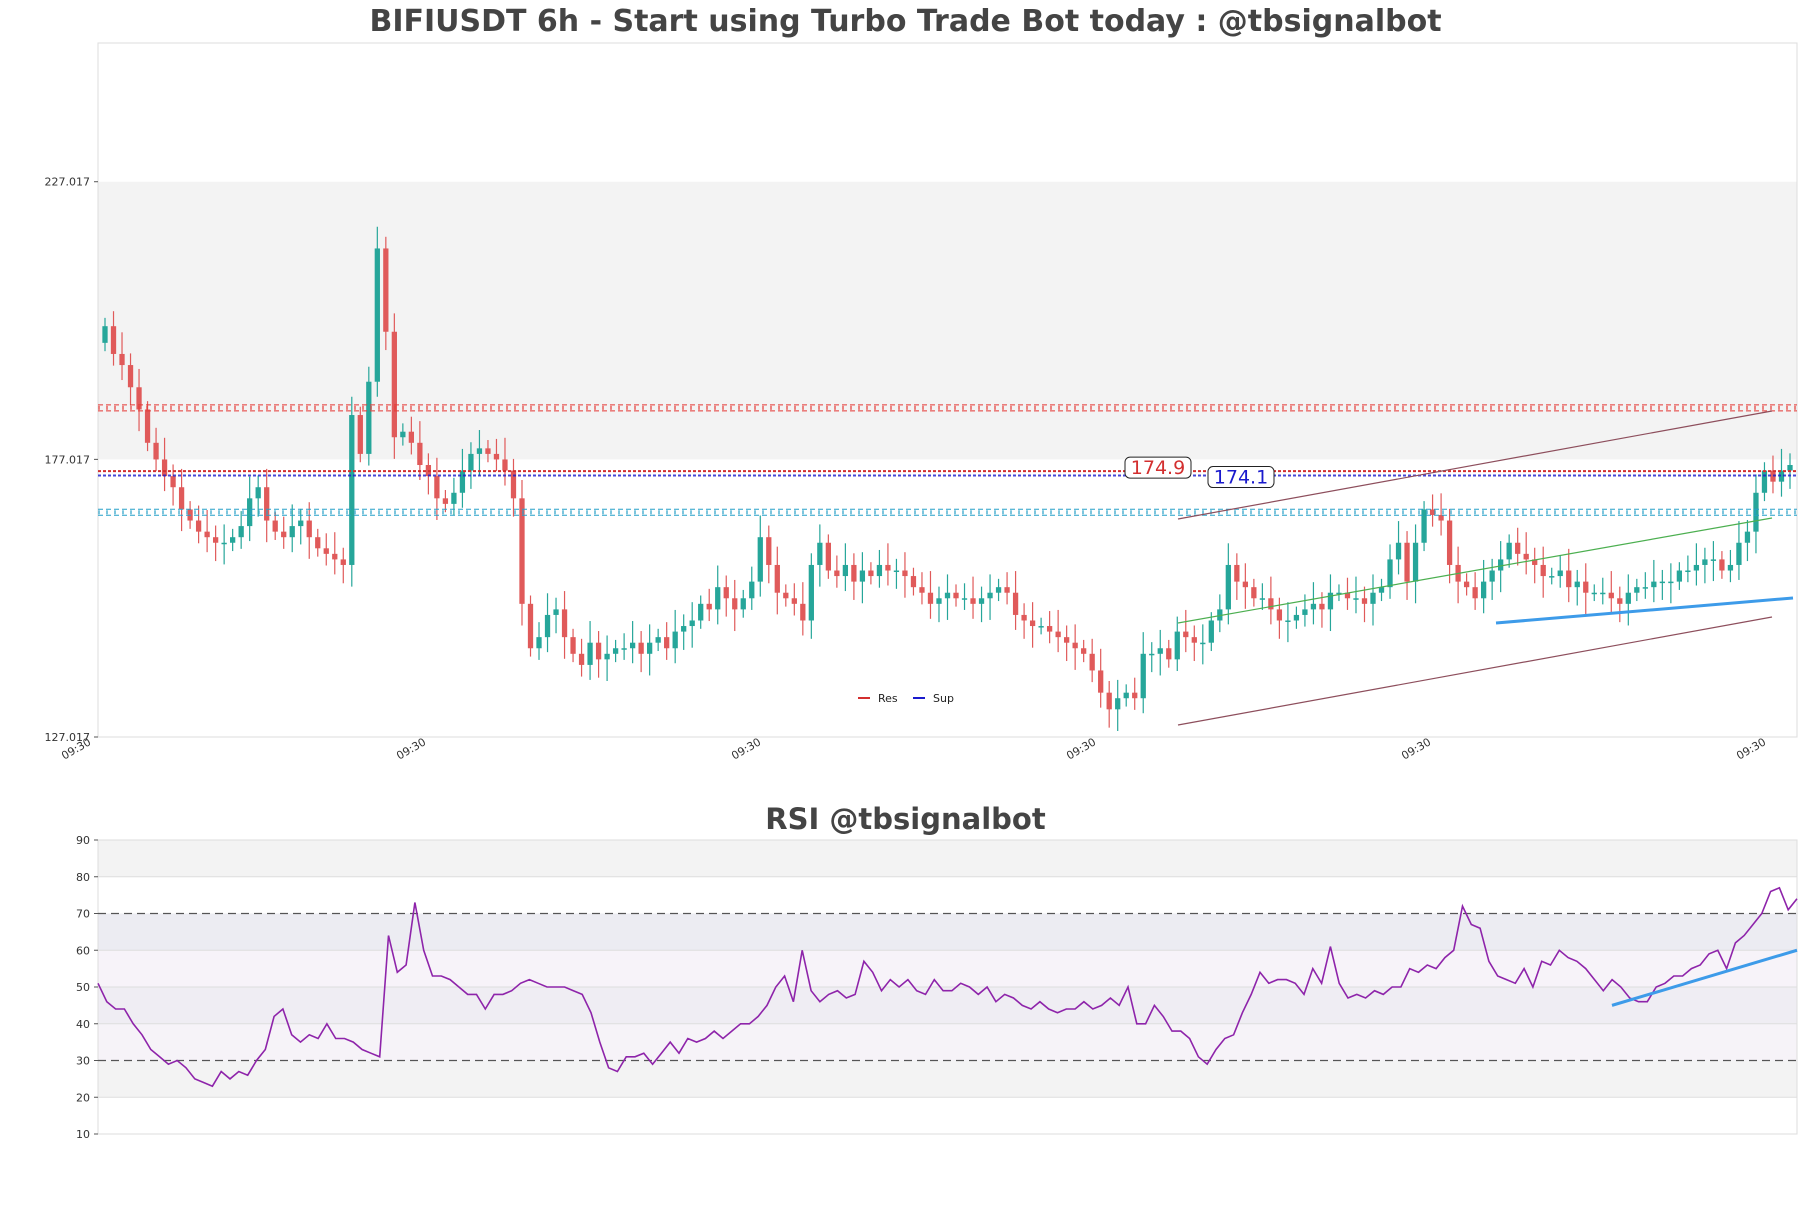 The image size is (1811, 1208). I want to click on resistance-value-label-box, so click(1158, 467).